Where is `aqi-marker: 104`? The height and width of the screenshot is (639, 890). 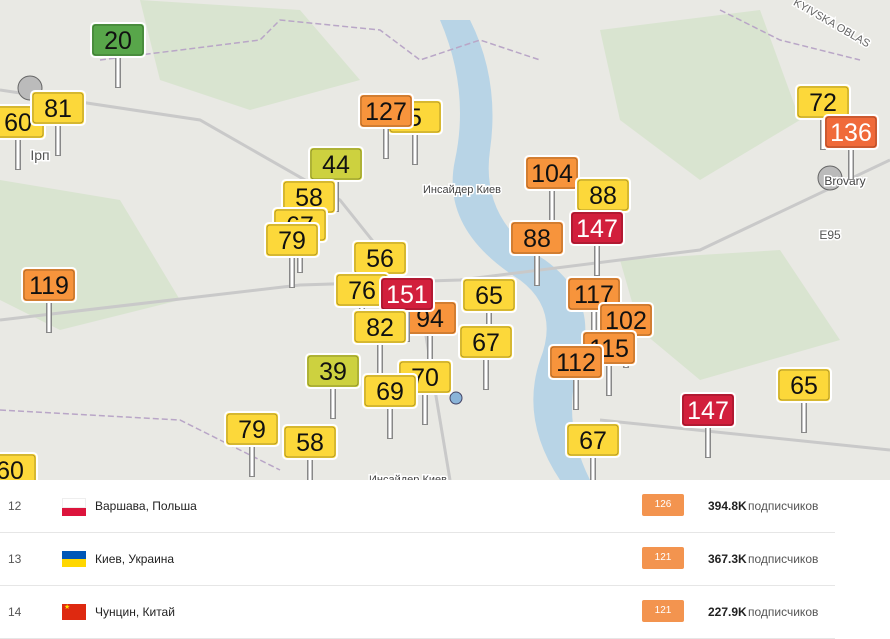 aqi-marker: 104 is located at coordinates (552, 188).